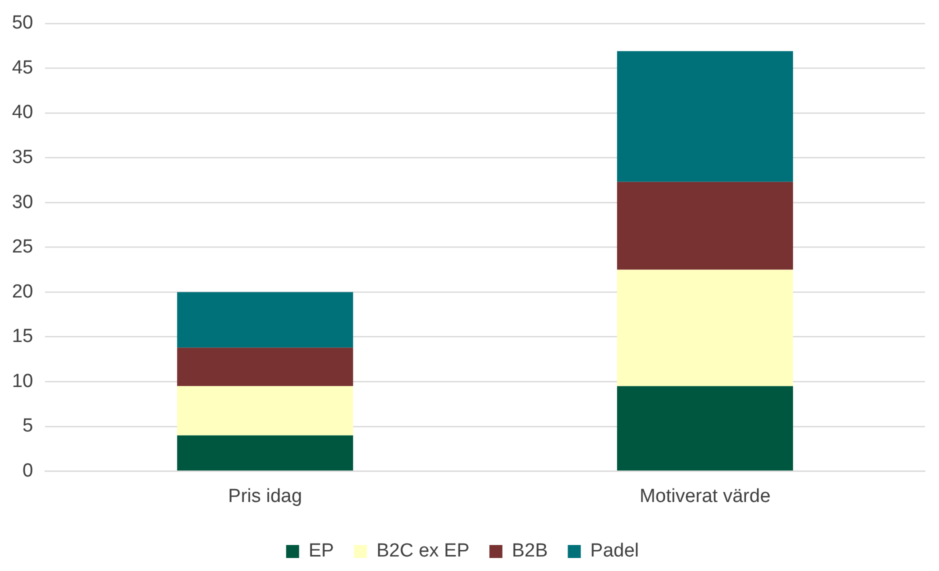 The width and height of the screenshot is (939, 571). I want to click on y-tick-label: 5, so click(28, 426).